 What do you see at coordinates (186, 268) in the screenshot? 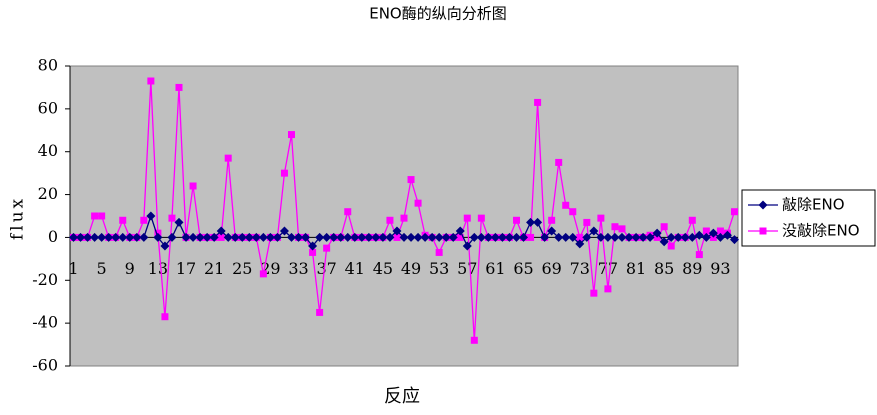
I see `x-tick-label: 17` at bounding box center [186, 268].